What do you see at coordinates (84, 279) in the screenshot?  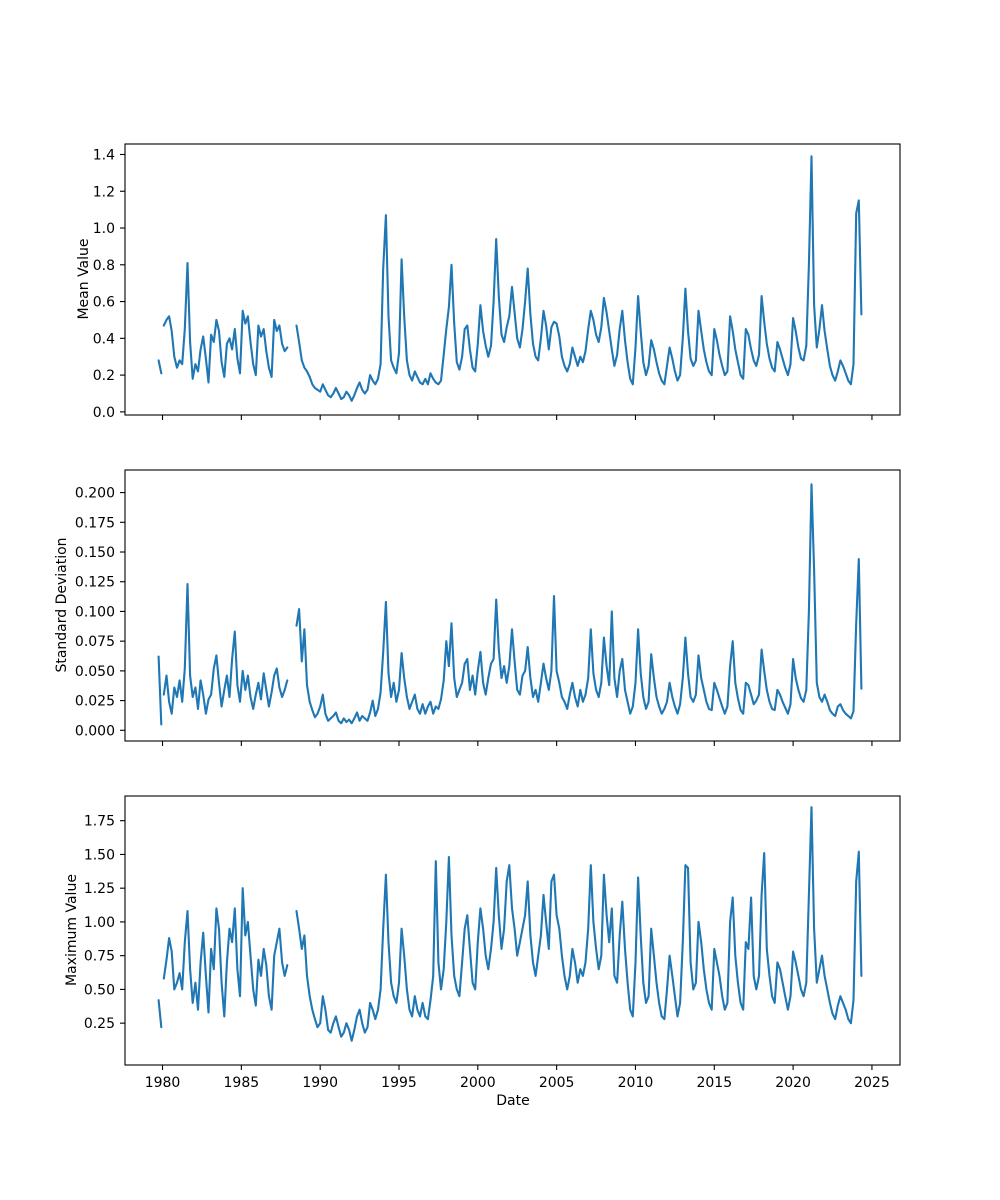 I see `y-axis-label-mean: Mean Value` at bounding box center [84, 279].